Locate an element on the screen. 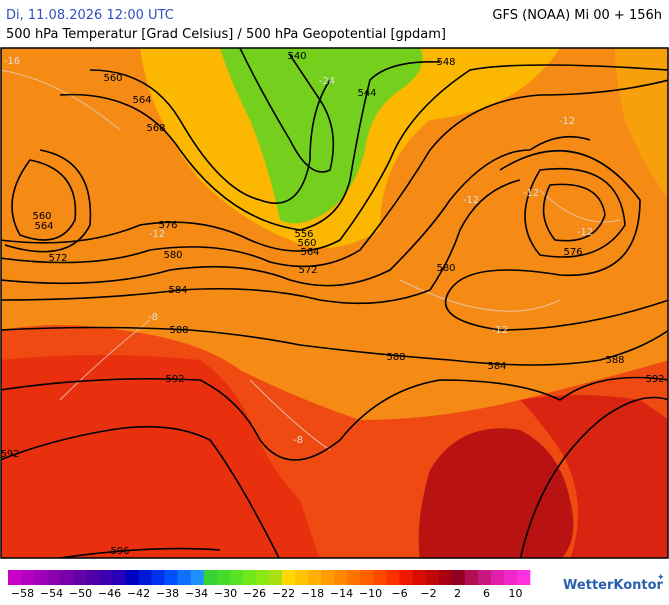 The width and height of the screenshot is (669, 605). temperature-label: -24 is located at coordinates (327, 81).